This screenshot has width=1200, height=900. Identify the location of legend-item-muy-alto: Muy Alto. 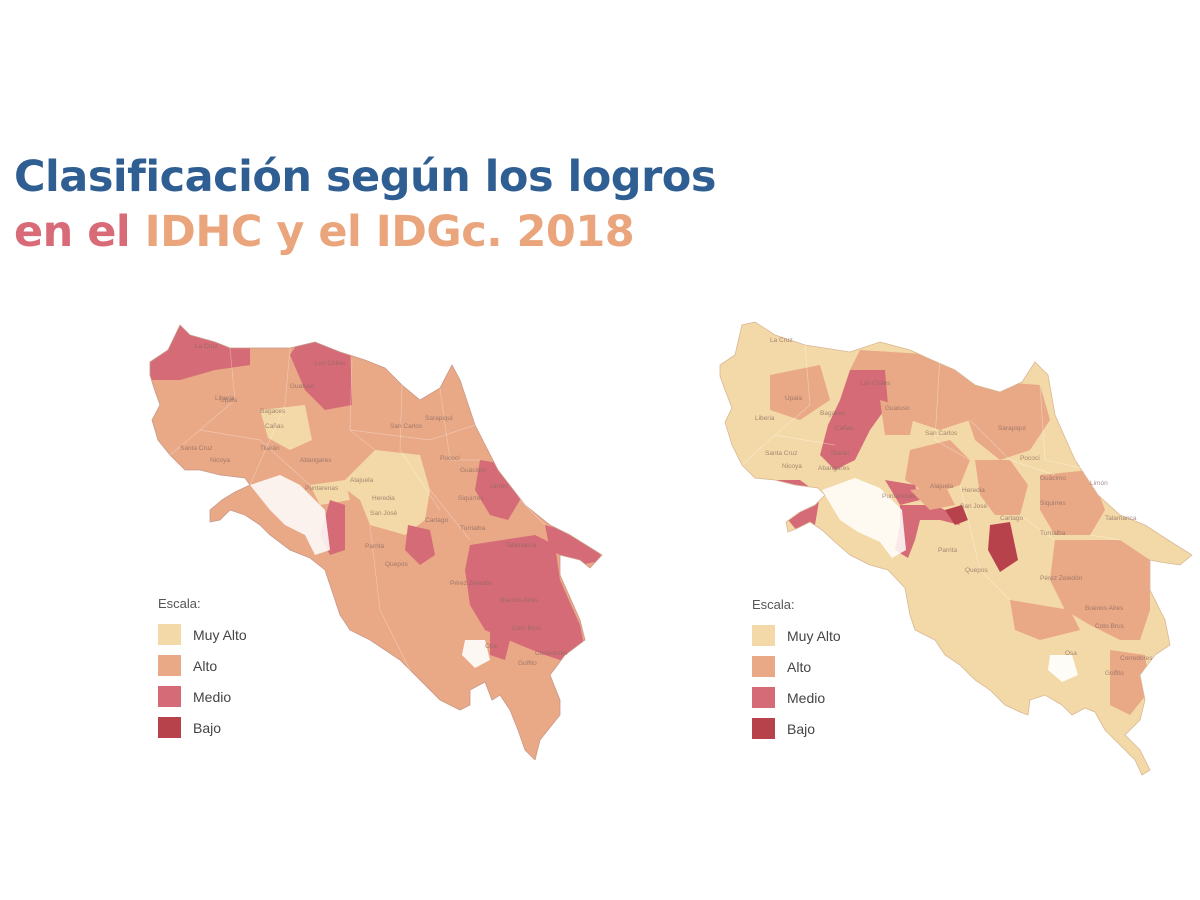
(796, 635).